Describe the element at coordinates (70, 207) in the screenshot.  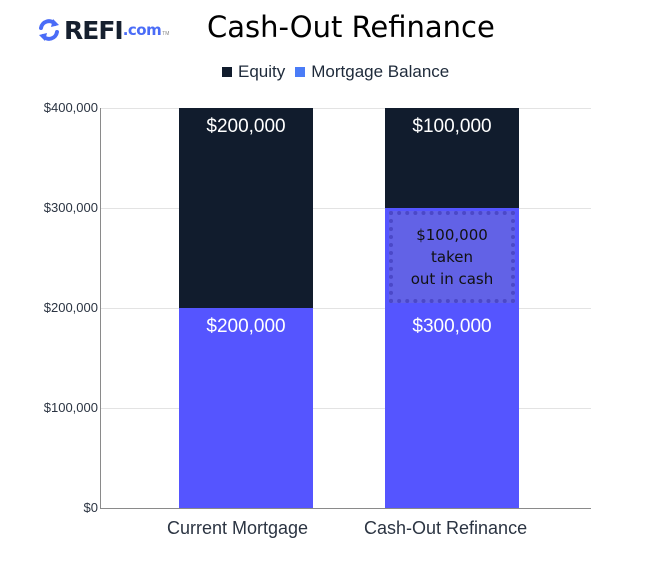
I see `y-tick-label: $300,000` at that location.